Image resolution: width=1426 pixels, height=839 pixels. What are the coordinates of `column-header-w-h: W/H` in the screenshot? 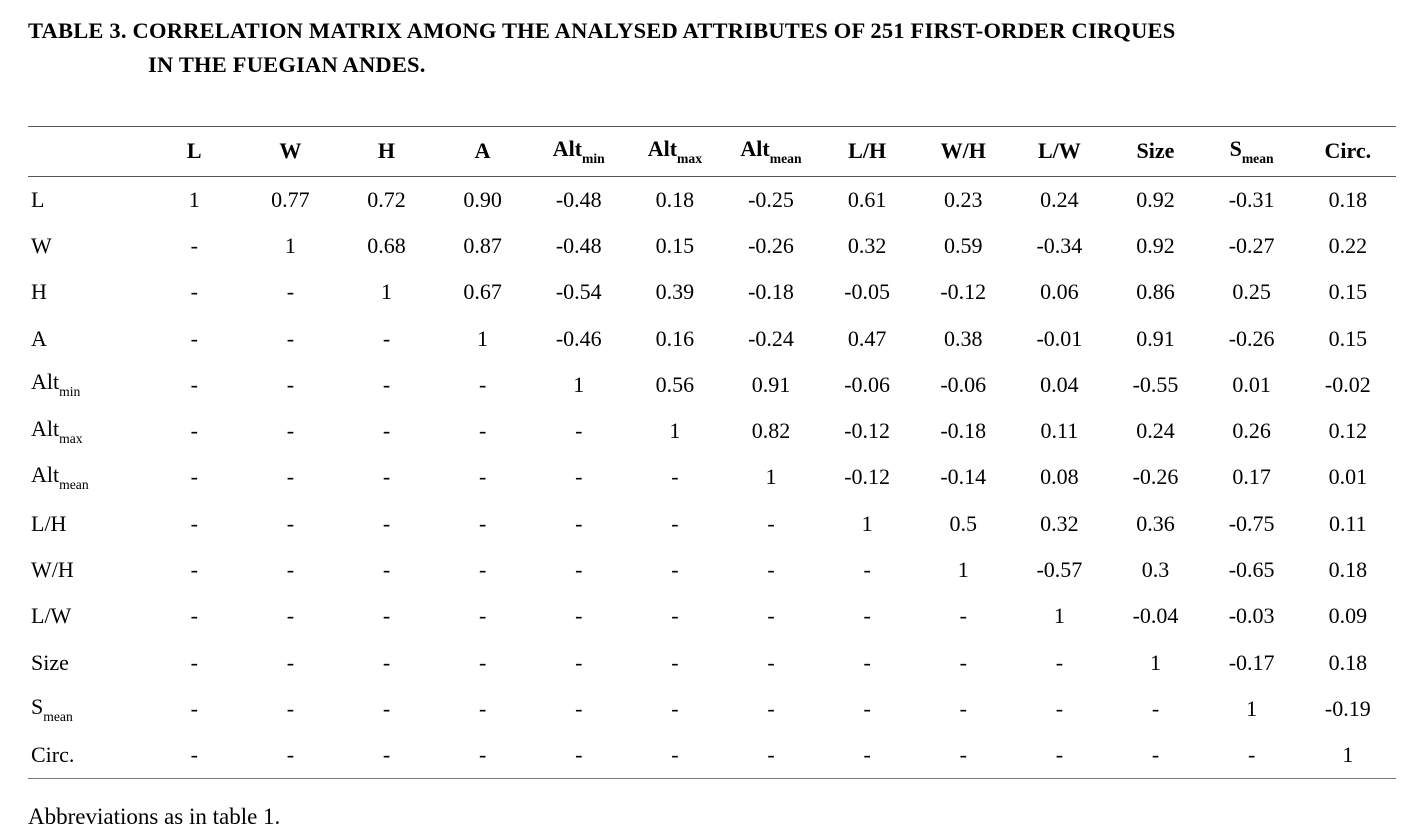 It's located at (963, 151).